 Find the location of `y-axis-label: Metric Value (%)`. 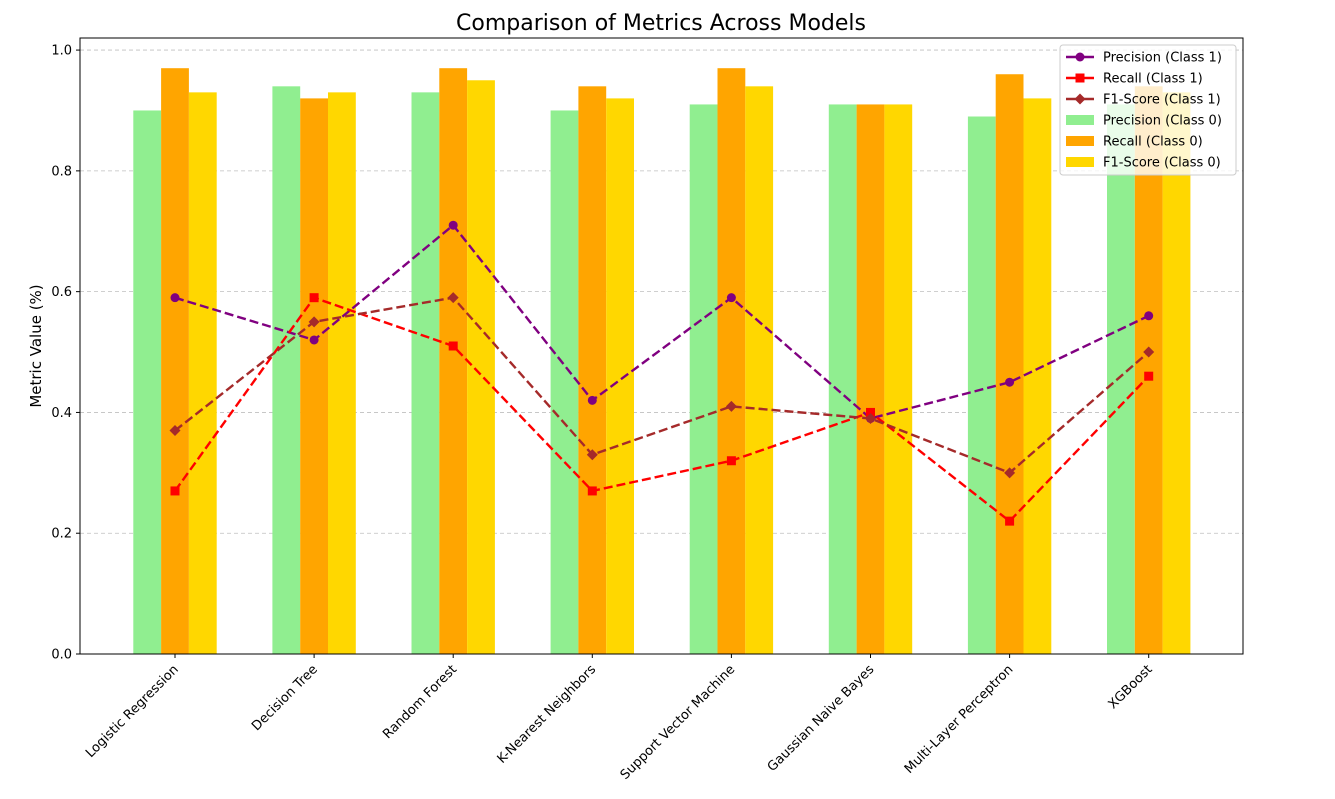

y-axis-label: Metric Value (%) is located at coordinates (36, 345).